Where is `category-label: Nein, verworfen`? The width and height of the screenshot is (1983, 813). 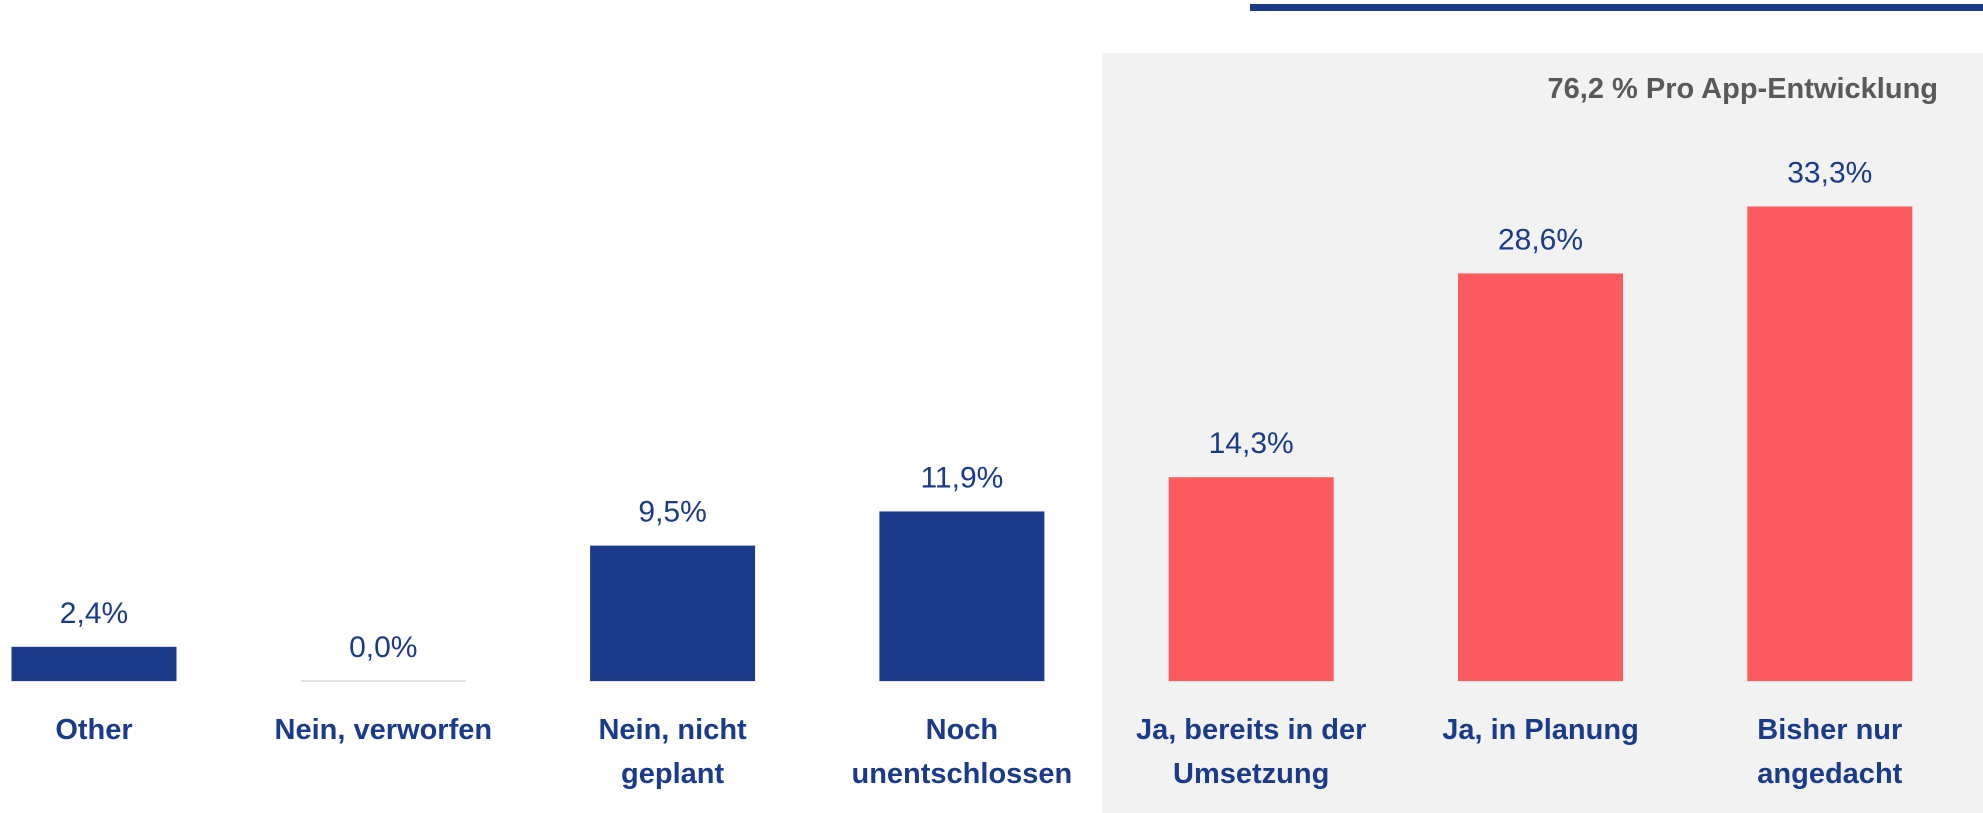
category-label: Nein, verworfen is located at coordinates (383, 730).